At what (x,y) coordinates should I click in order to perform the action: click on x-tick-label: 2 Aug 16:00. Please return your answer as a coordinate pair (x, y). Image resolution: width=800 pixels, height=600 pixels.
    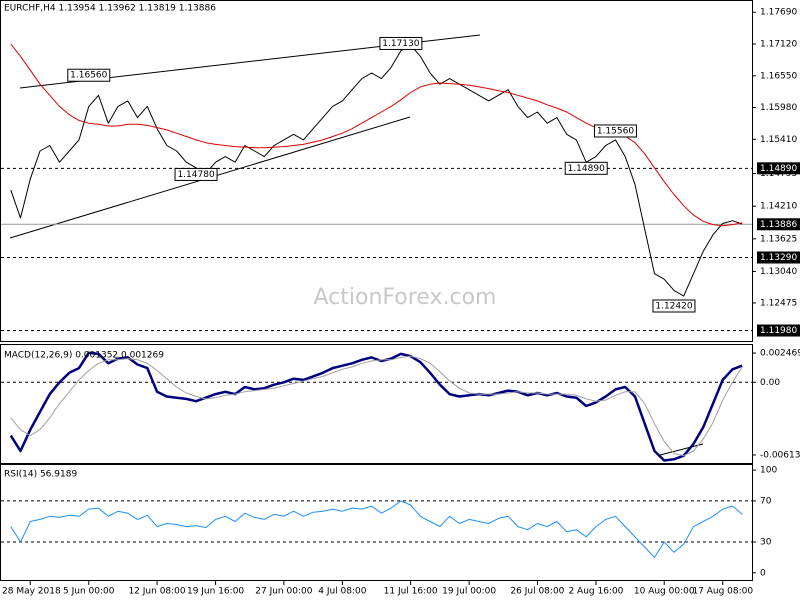
    Looking at the image, I should click on (595, 592).